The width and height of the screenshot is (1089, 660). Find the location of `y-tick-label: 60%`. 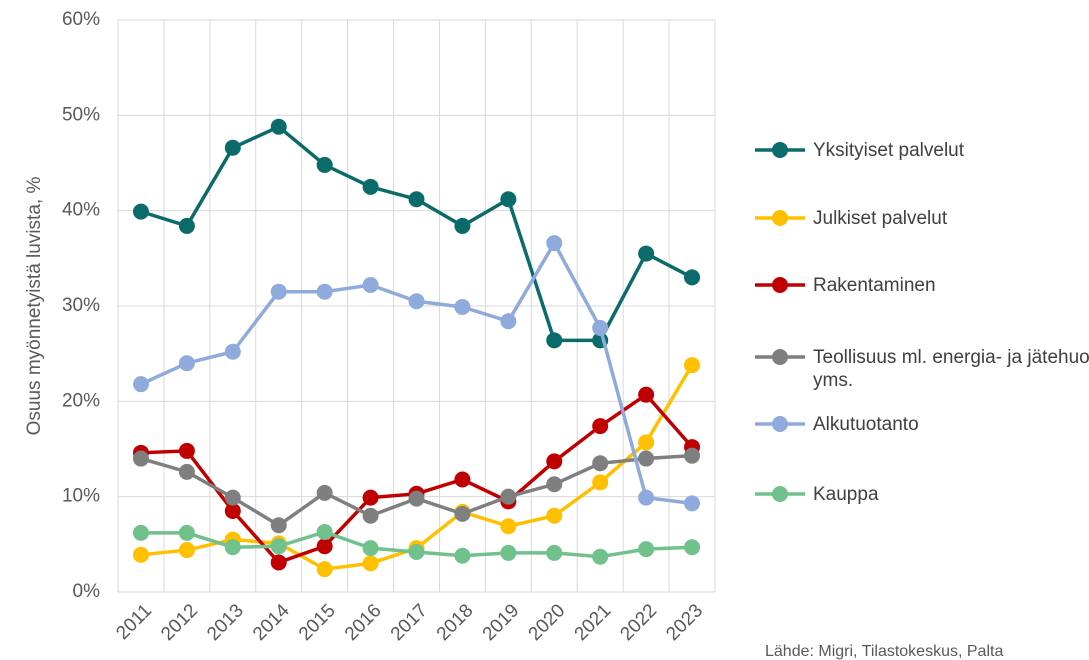

y-tick-label: 60% is located at coordinates (81, 19).